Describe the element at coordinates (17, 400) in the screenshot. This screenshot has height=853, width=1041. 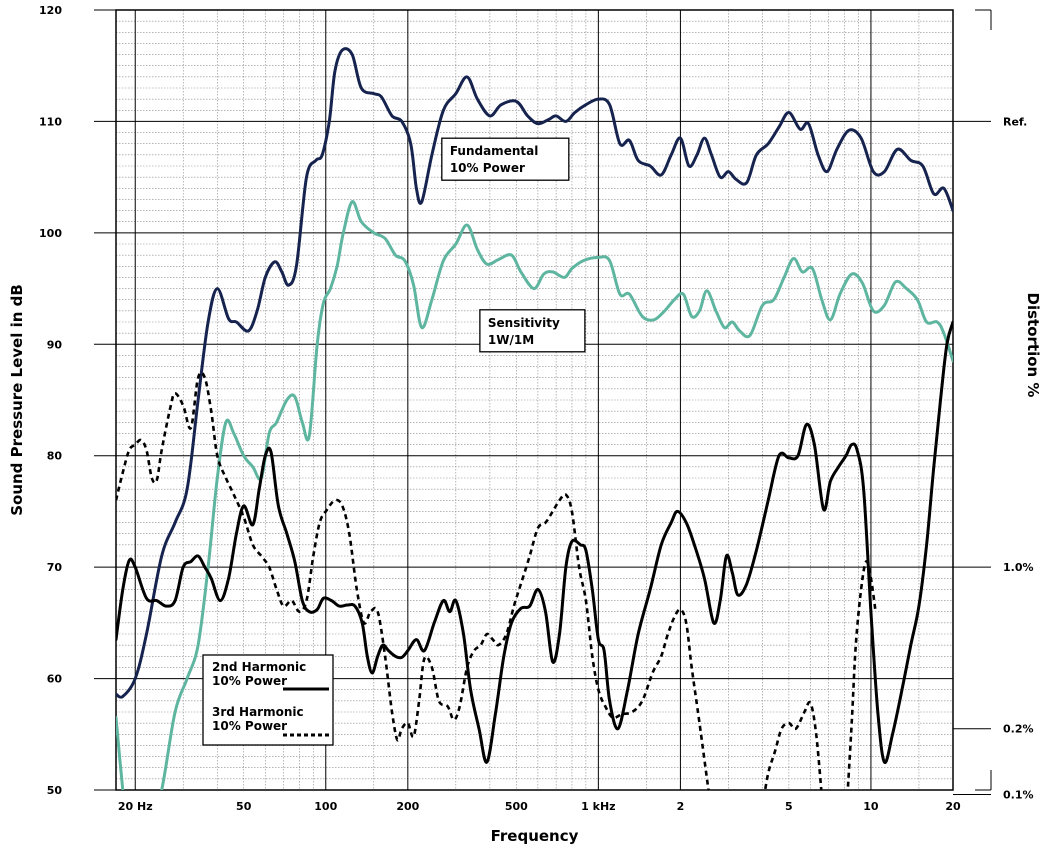
I see `y-axis-title: Sound Pressure Level in dB` at that location.